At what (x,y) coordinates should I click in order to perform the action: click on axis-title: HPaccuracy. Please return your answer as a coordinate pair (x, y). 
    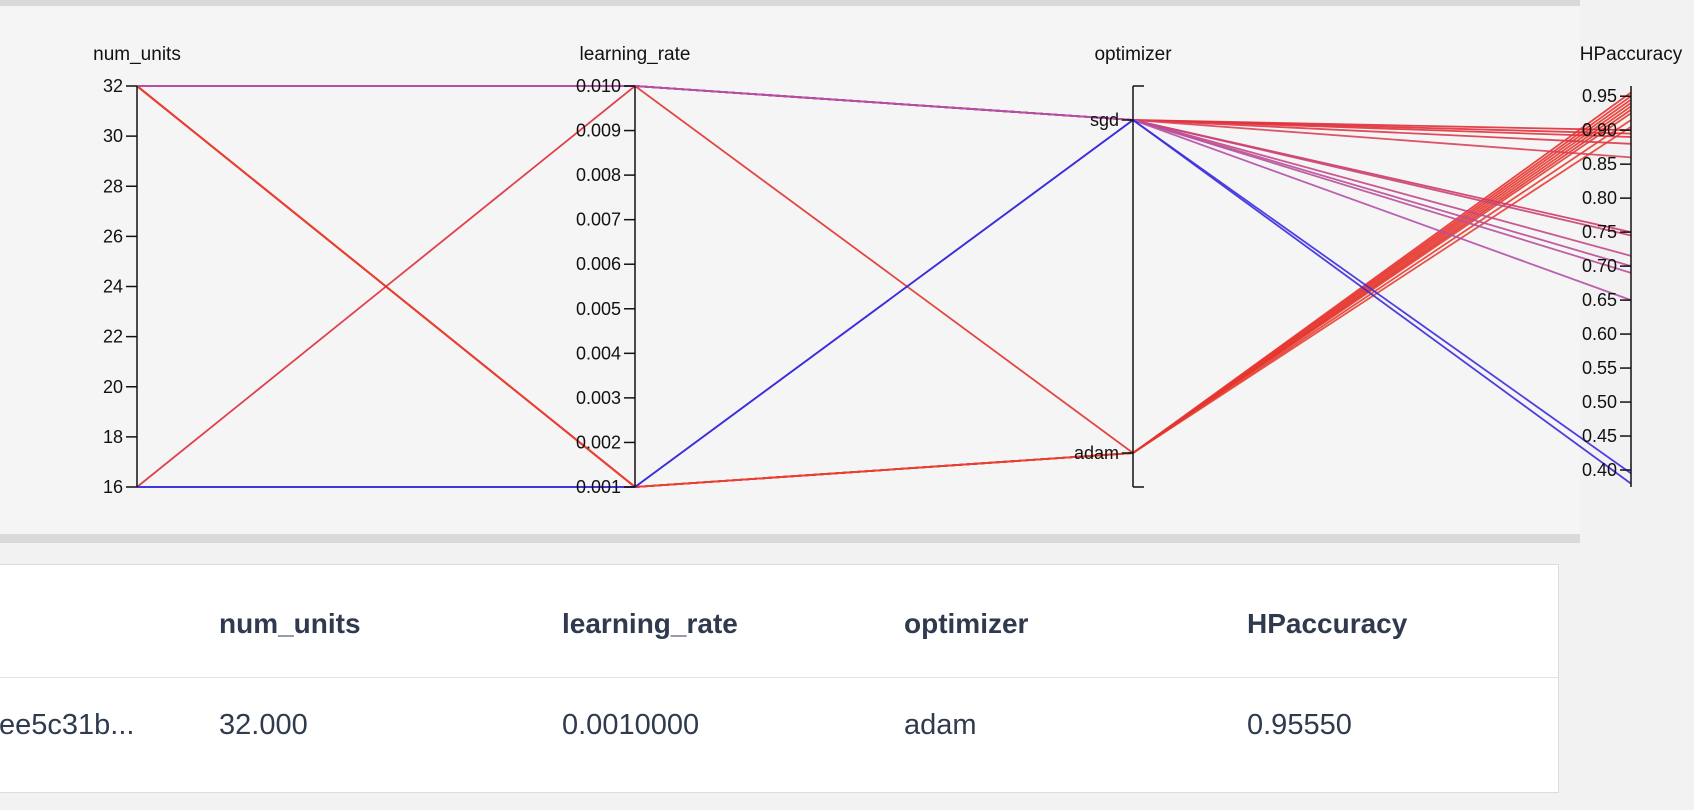
    Looking at the image, I should click on (1631, 54).